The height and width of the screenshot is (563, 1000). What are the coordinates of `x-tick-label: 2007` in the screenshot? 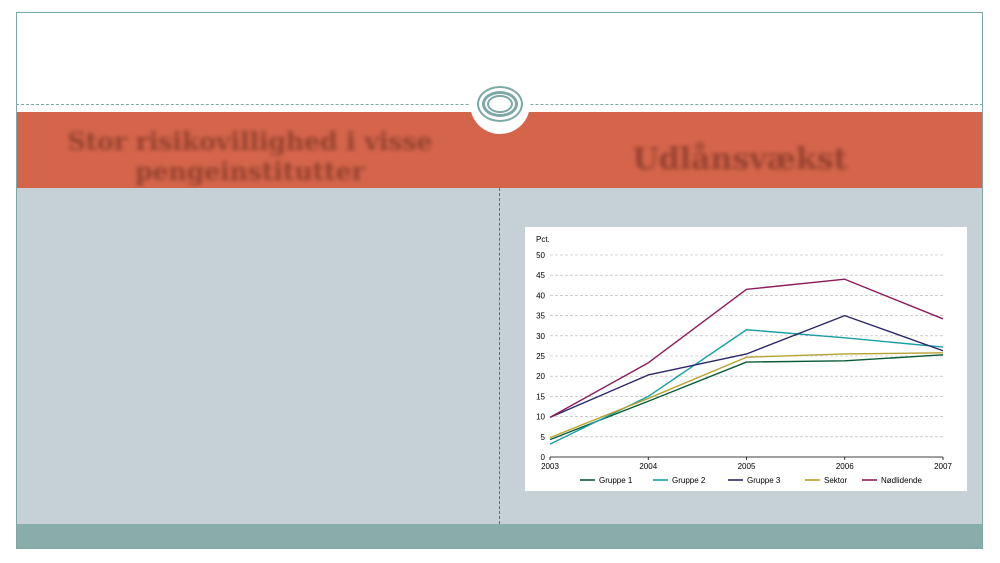 It's located at (943, 466).